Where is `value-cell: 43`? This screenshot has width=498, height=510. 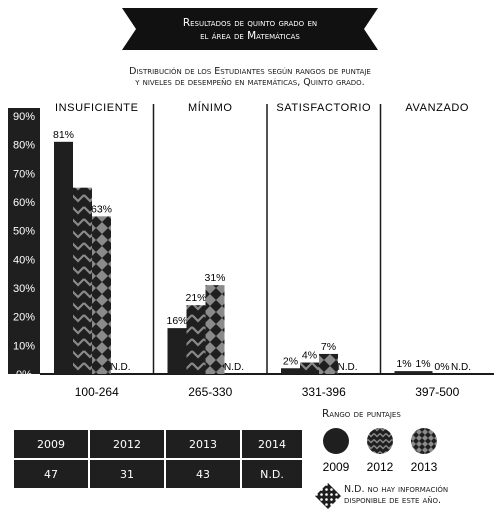 value-cell: 43 is located at coordinates (203, 474).